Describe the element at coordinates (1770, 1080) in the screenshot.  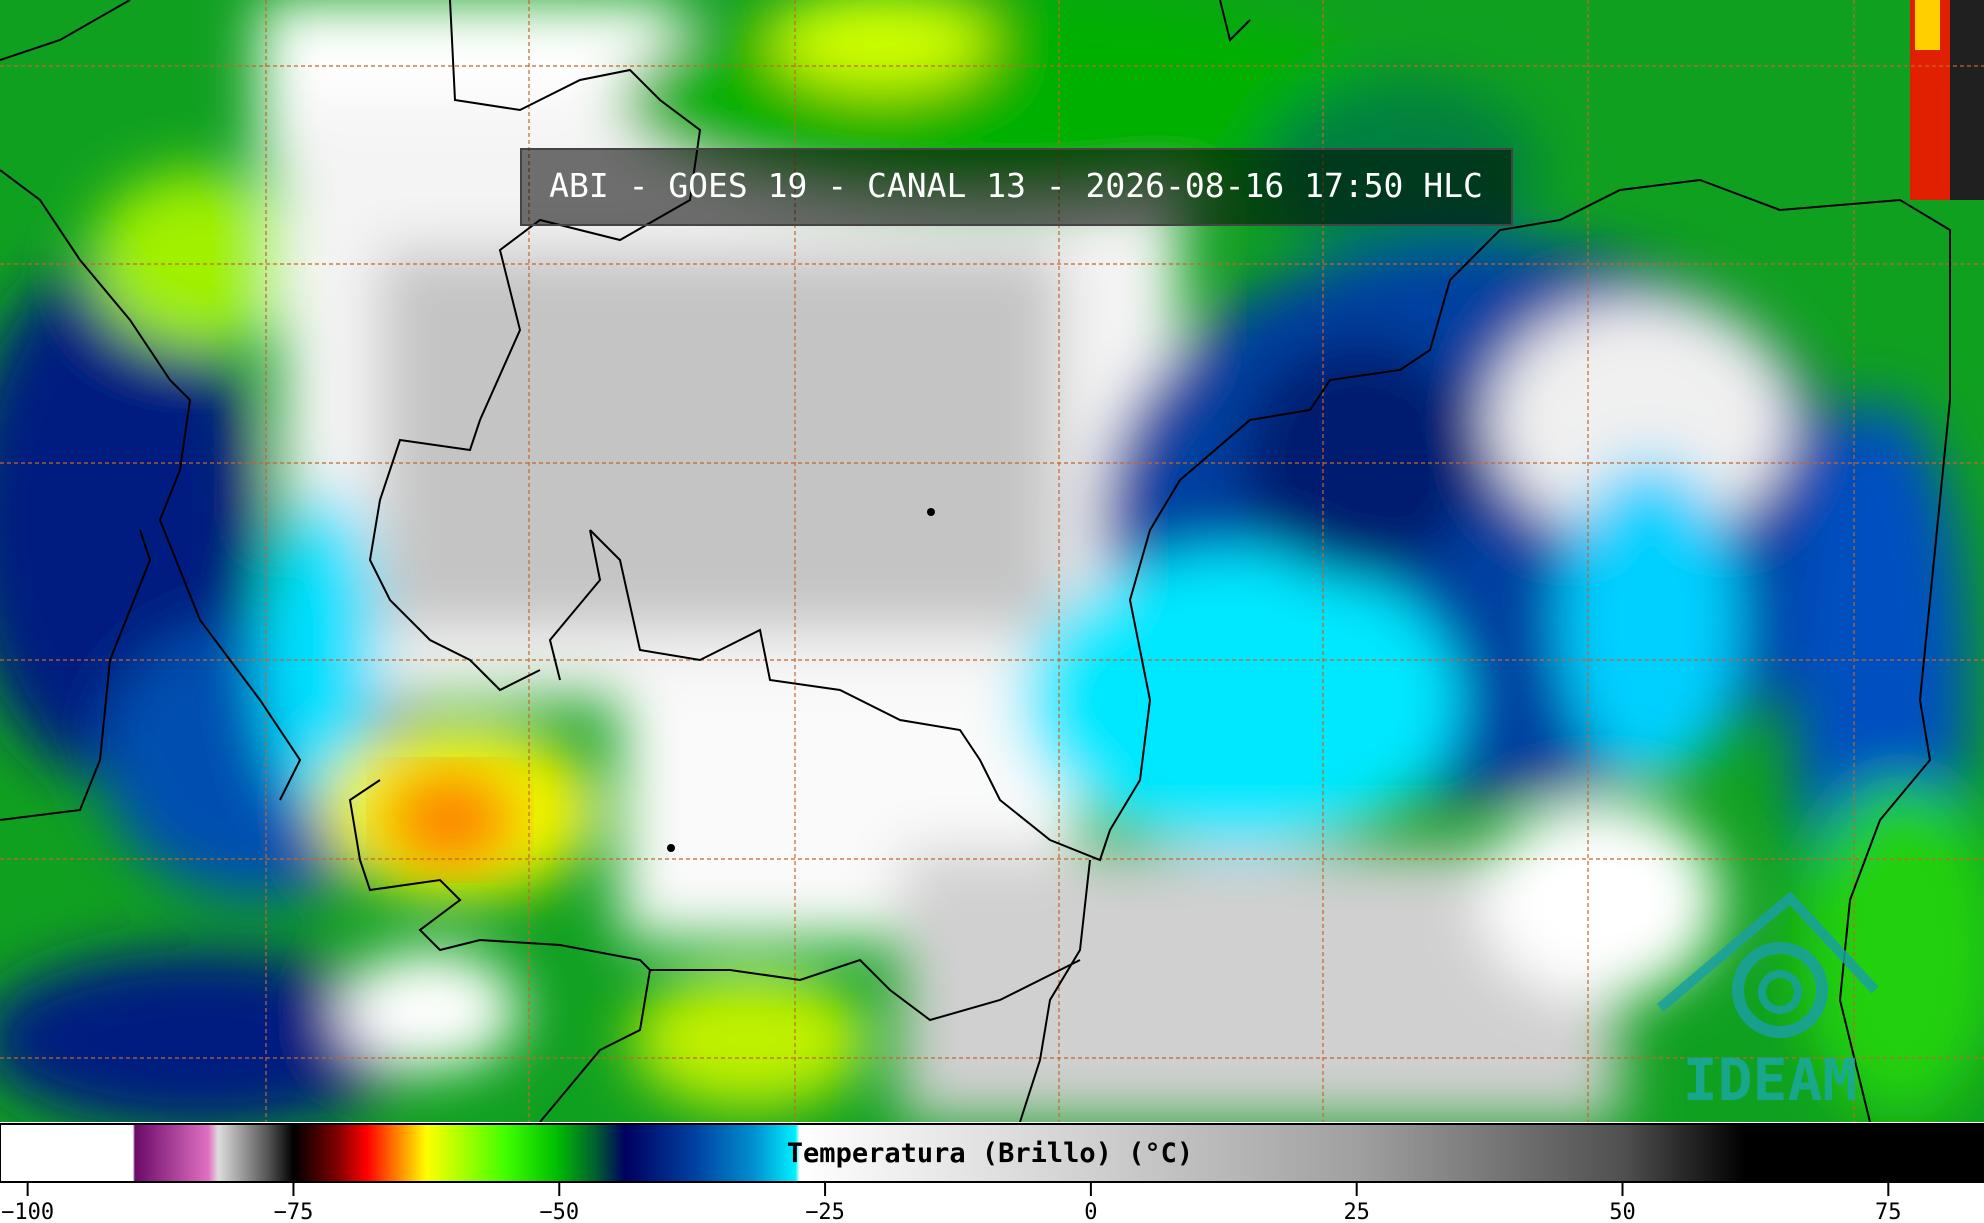
I see `logo-text: IDEAM` at that location.